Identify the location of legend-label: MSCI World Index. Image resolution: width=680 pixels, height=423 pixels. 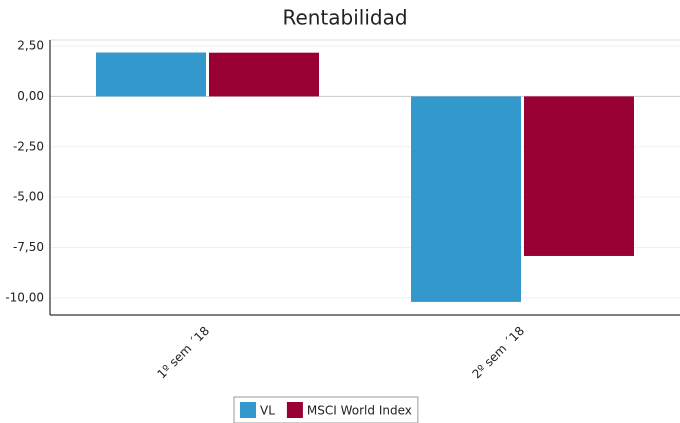
(359, 411).